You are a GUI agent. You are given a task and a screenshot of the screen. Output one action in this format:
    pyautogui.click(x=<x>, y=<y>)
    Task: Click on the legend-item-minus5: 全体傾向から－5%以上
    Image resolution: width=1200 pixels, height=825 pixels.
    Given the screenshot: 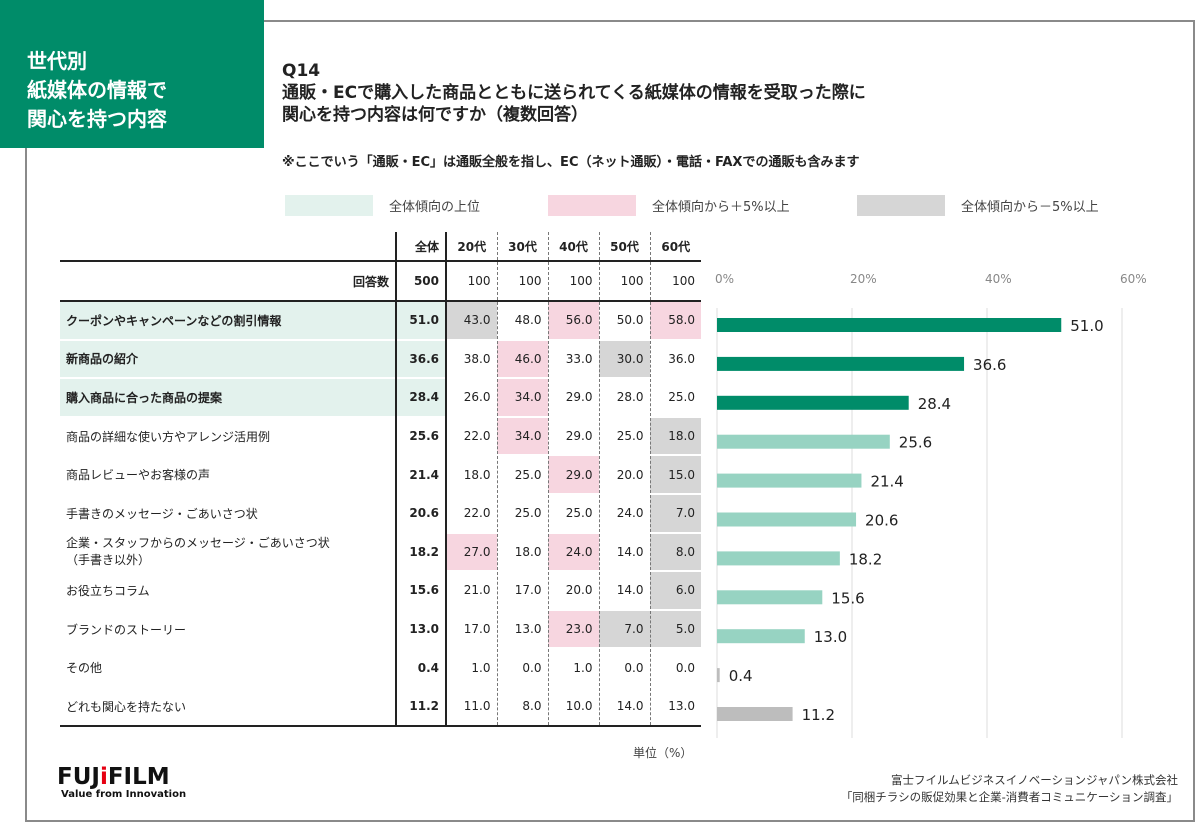 What is the action you would take?
    pyautogui.click(x=978, y=205)
    